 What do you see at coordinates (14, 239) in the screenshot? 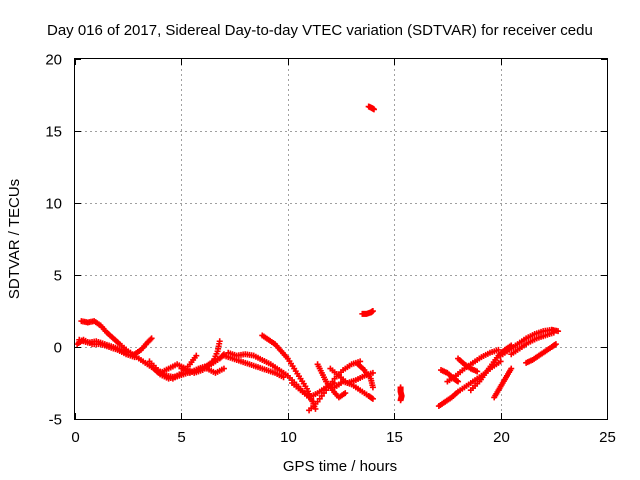
I see `y-axis-label: SDTVAR / TECUs` at bounding box center [14, 239].